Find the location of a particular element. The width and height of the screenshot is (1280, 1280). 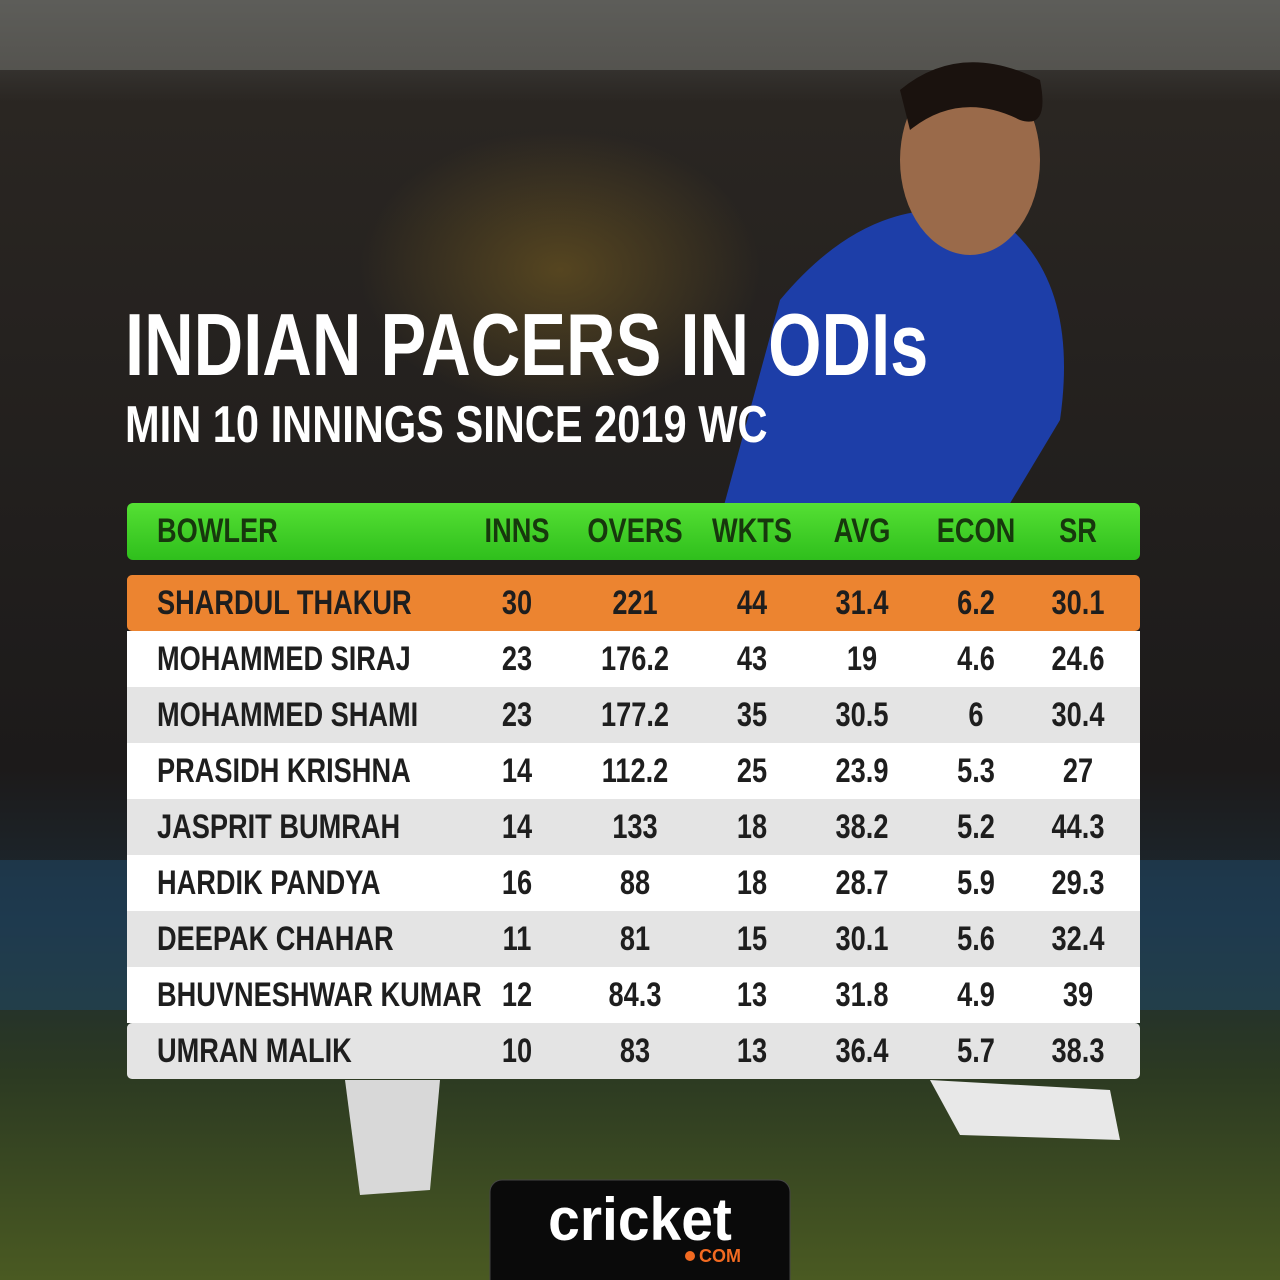

column-header: OVERS is located at coordinates (634, 530).